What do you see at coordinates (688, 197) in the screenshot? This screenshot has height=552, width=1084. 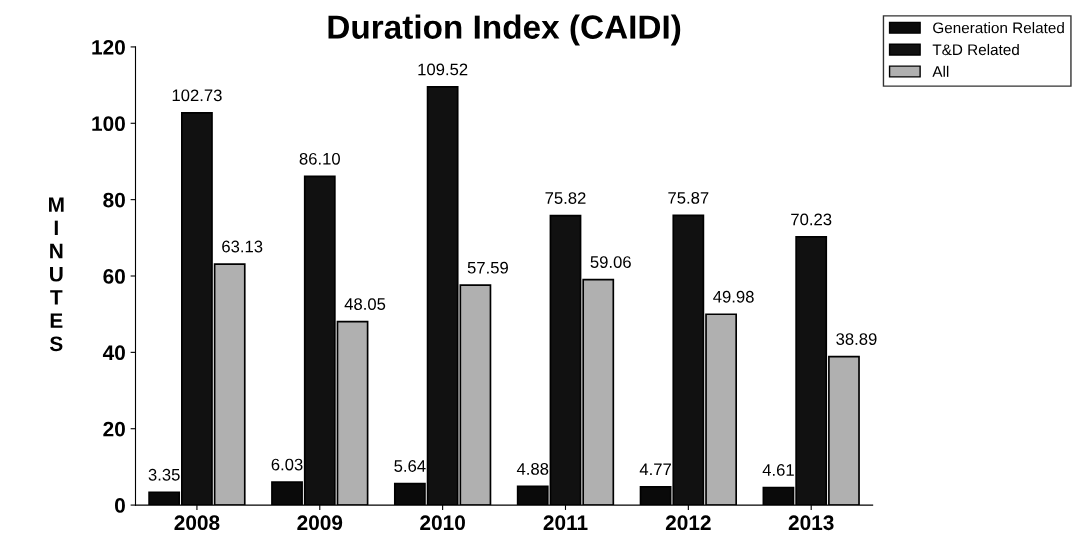 I see `data-label: 75.87` at bounding box center [688, 197].